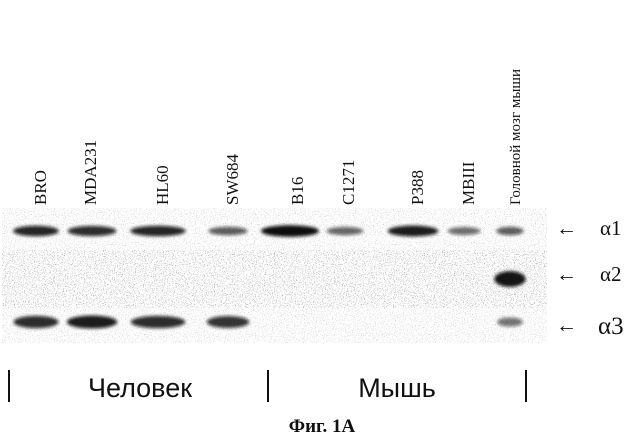  What do you see at coordinates (140, 388) in the screenshot?
I see `group-label-human: Человек` at bounding box center [140, 388].